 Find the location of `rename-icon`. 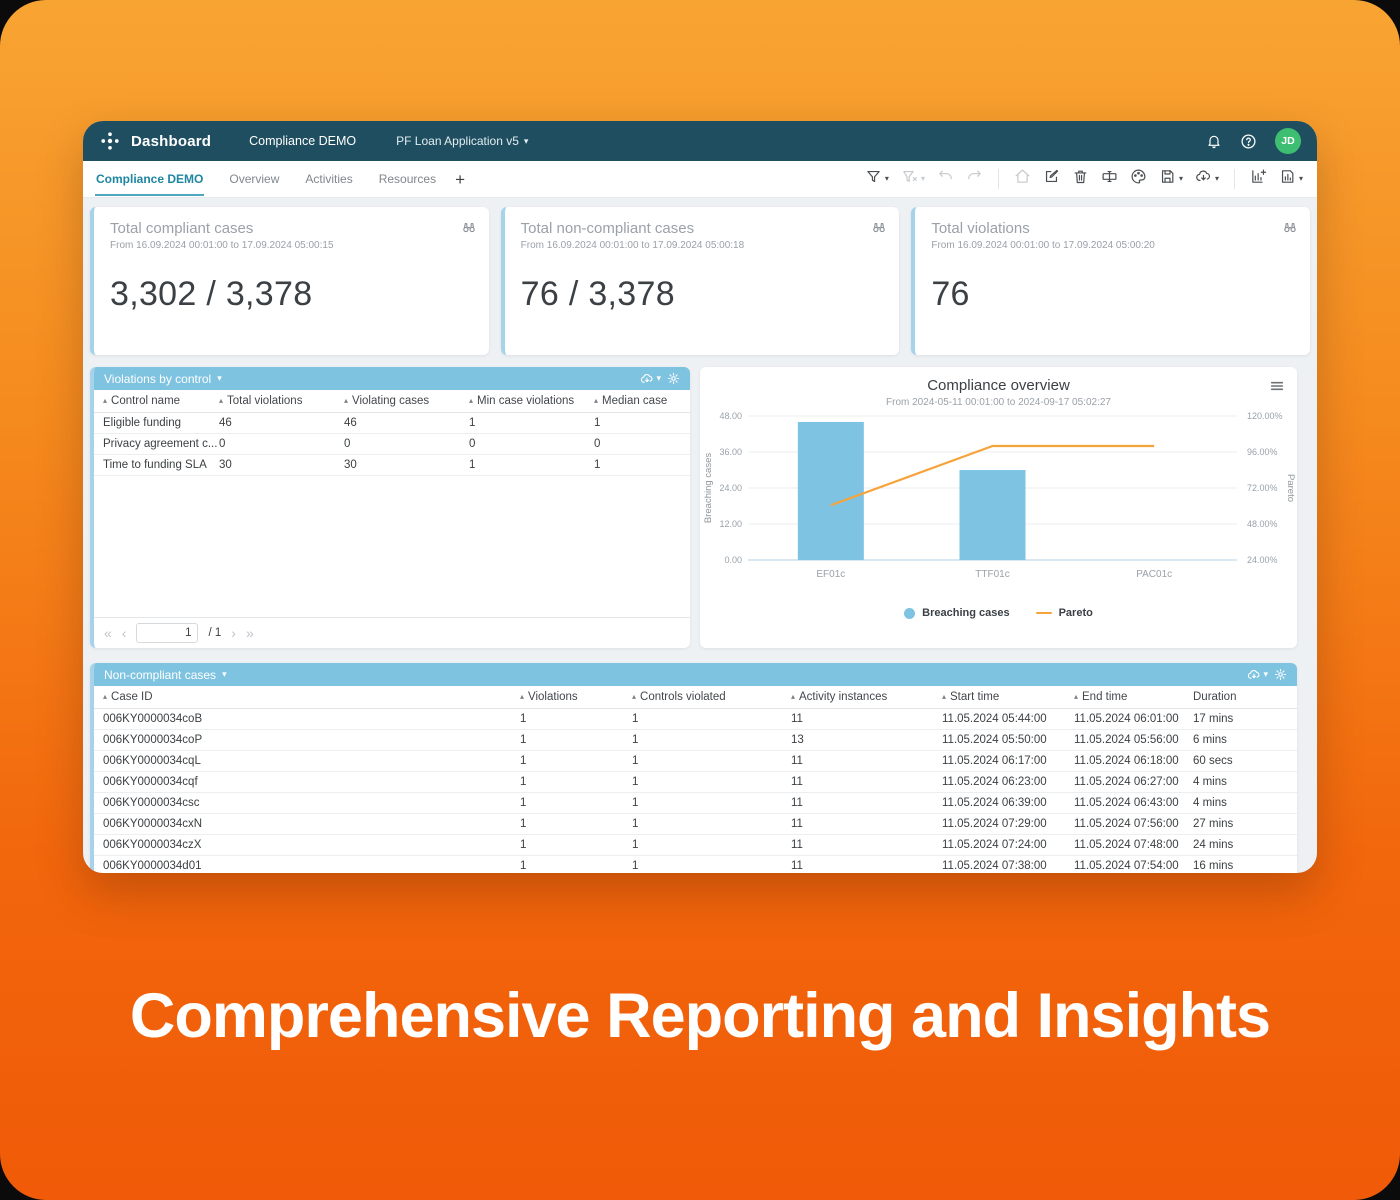

rename-icon is located at coordinates (1109, 179).